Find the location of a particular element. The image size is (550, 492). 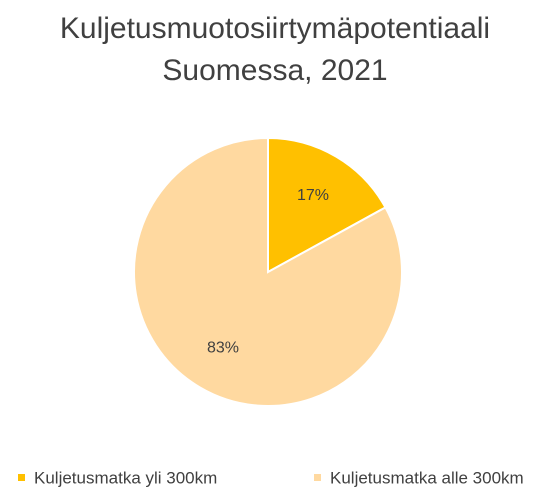

data-label: 17% is located at coordinates (313, 195).